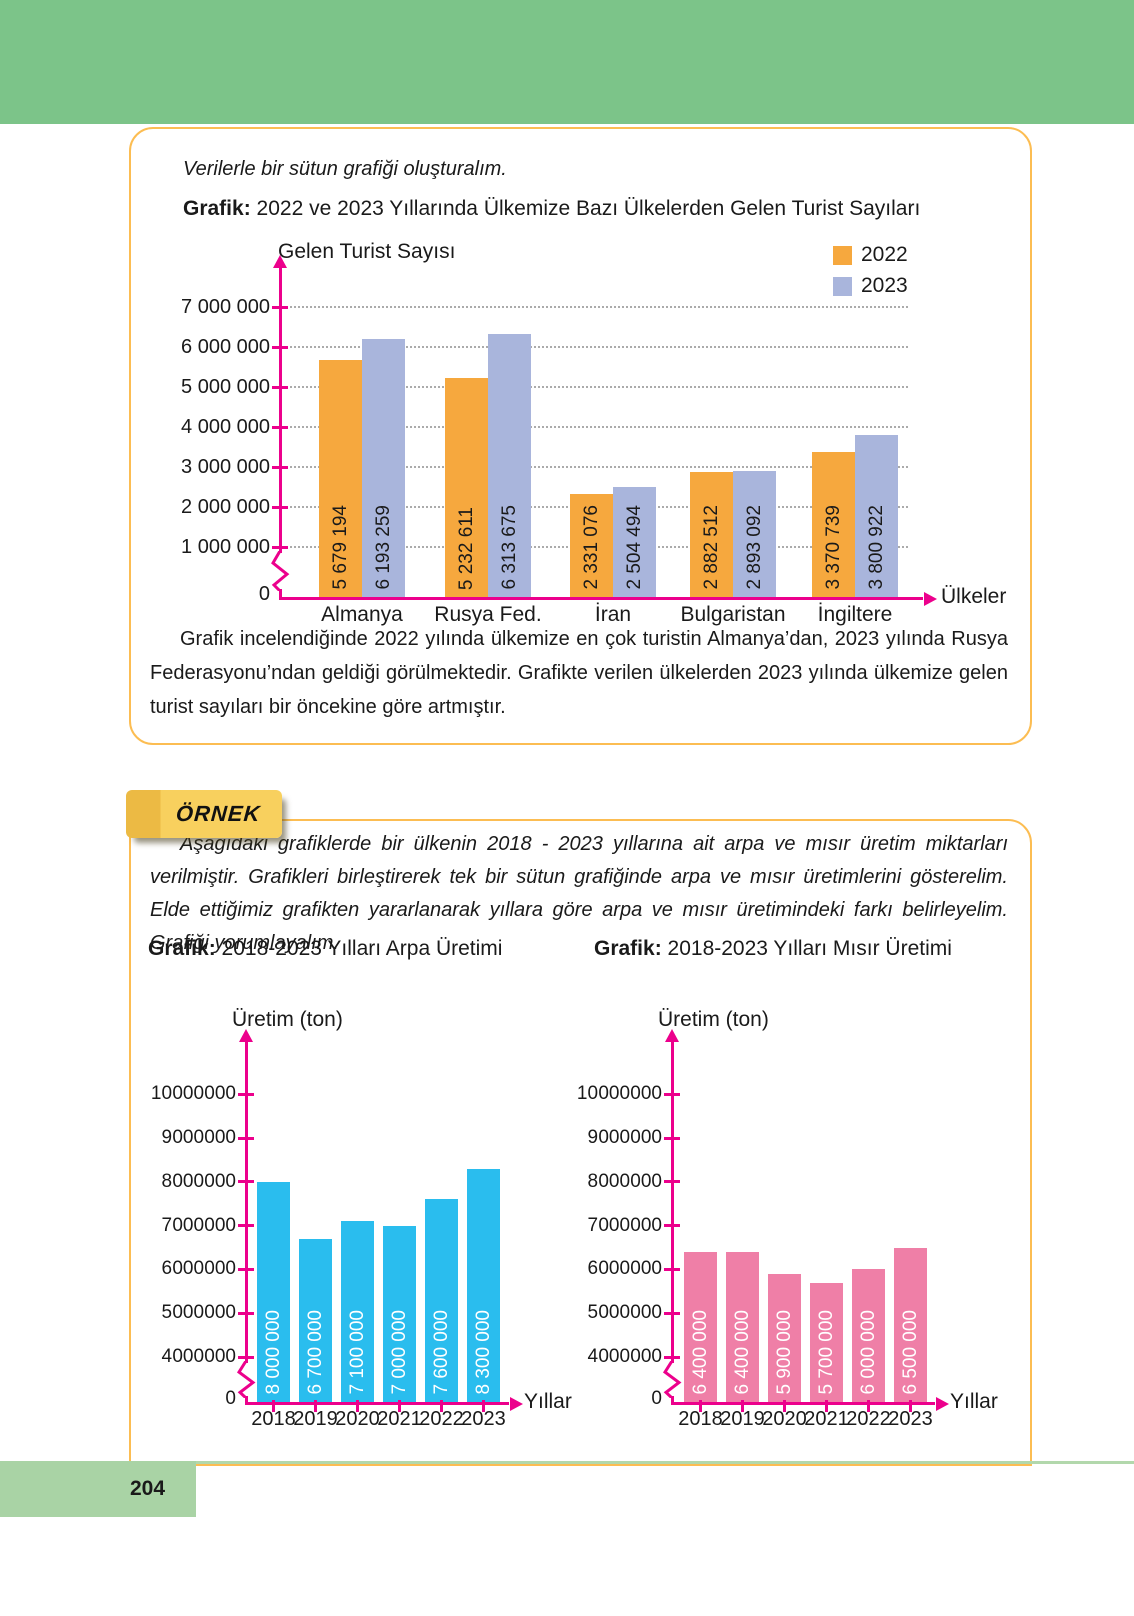  I want to click on chart-title-misir: Grafik: 2018-2023 Yılları Mısır Üretimi, so click(773, 949).